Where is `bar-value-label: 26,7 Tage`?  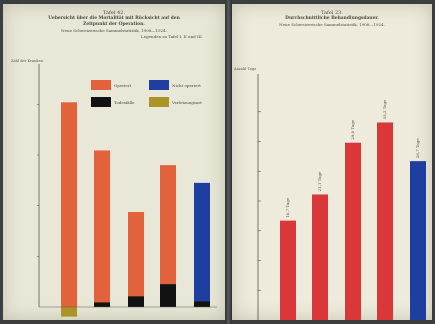
bar-value-label: 26,7 Tage is located at coordinates (417, 148).